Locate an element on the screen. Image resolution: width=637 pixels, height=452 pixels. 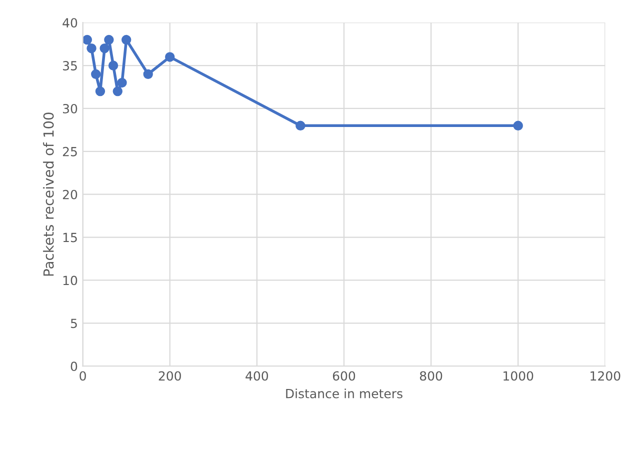
y-axis-title: Packets received of 100 is located at coordinates (48, 194).